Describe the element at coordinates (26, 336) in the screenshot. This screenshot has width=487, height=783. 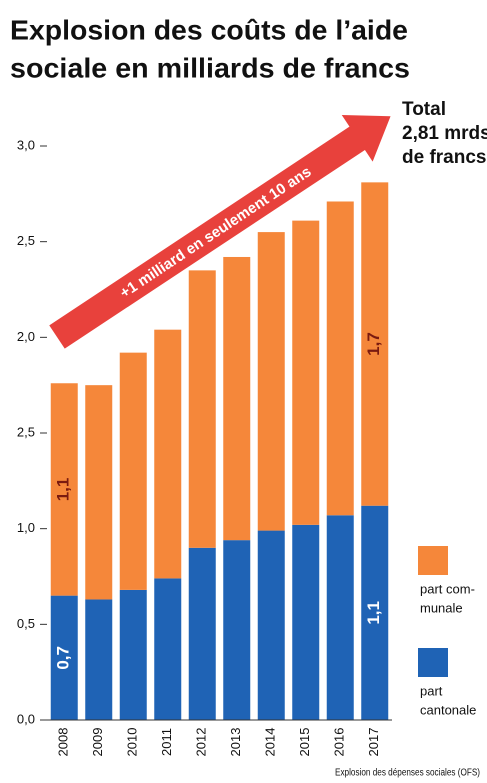
I see `y-tick-label: 2,0` at that location.